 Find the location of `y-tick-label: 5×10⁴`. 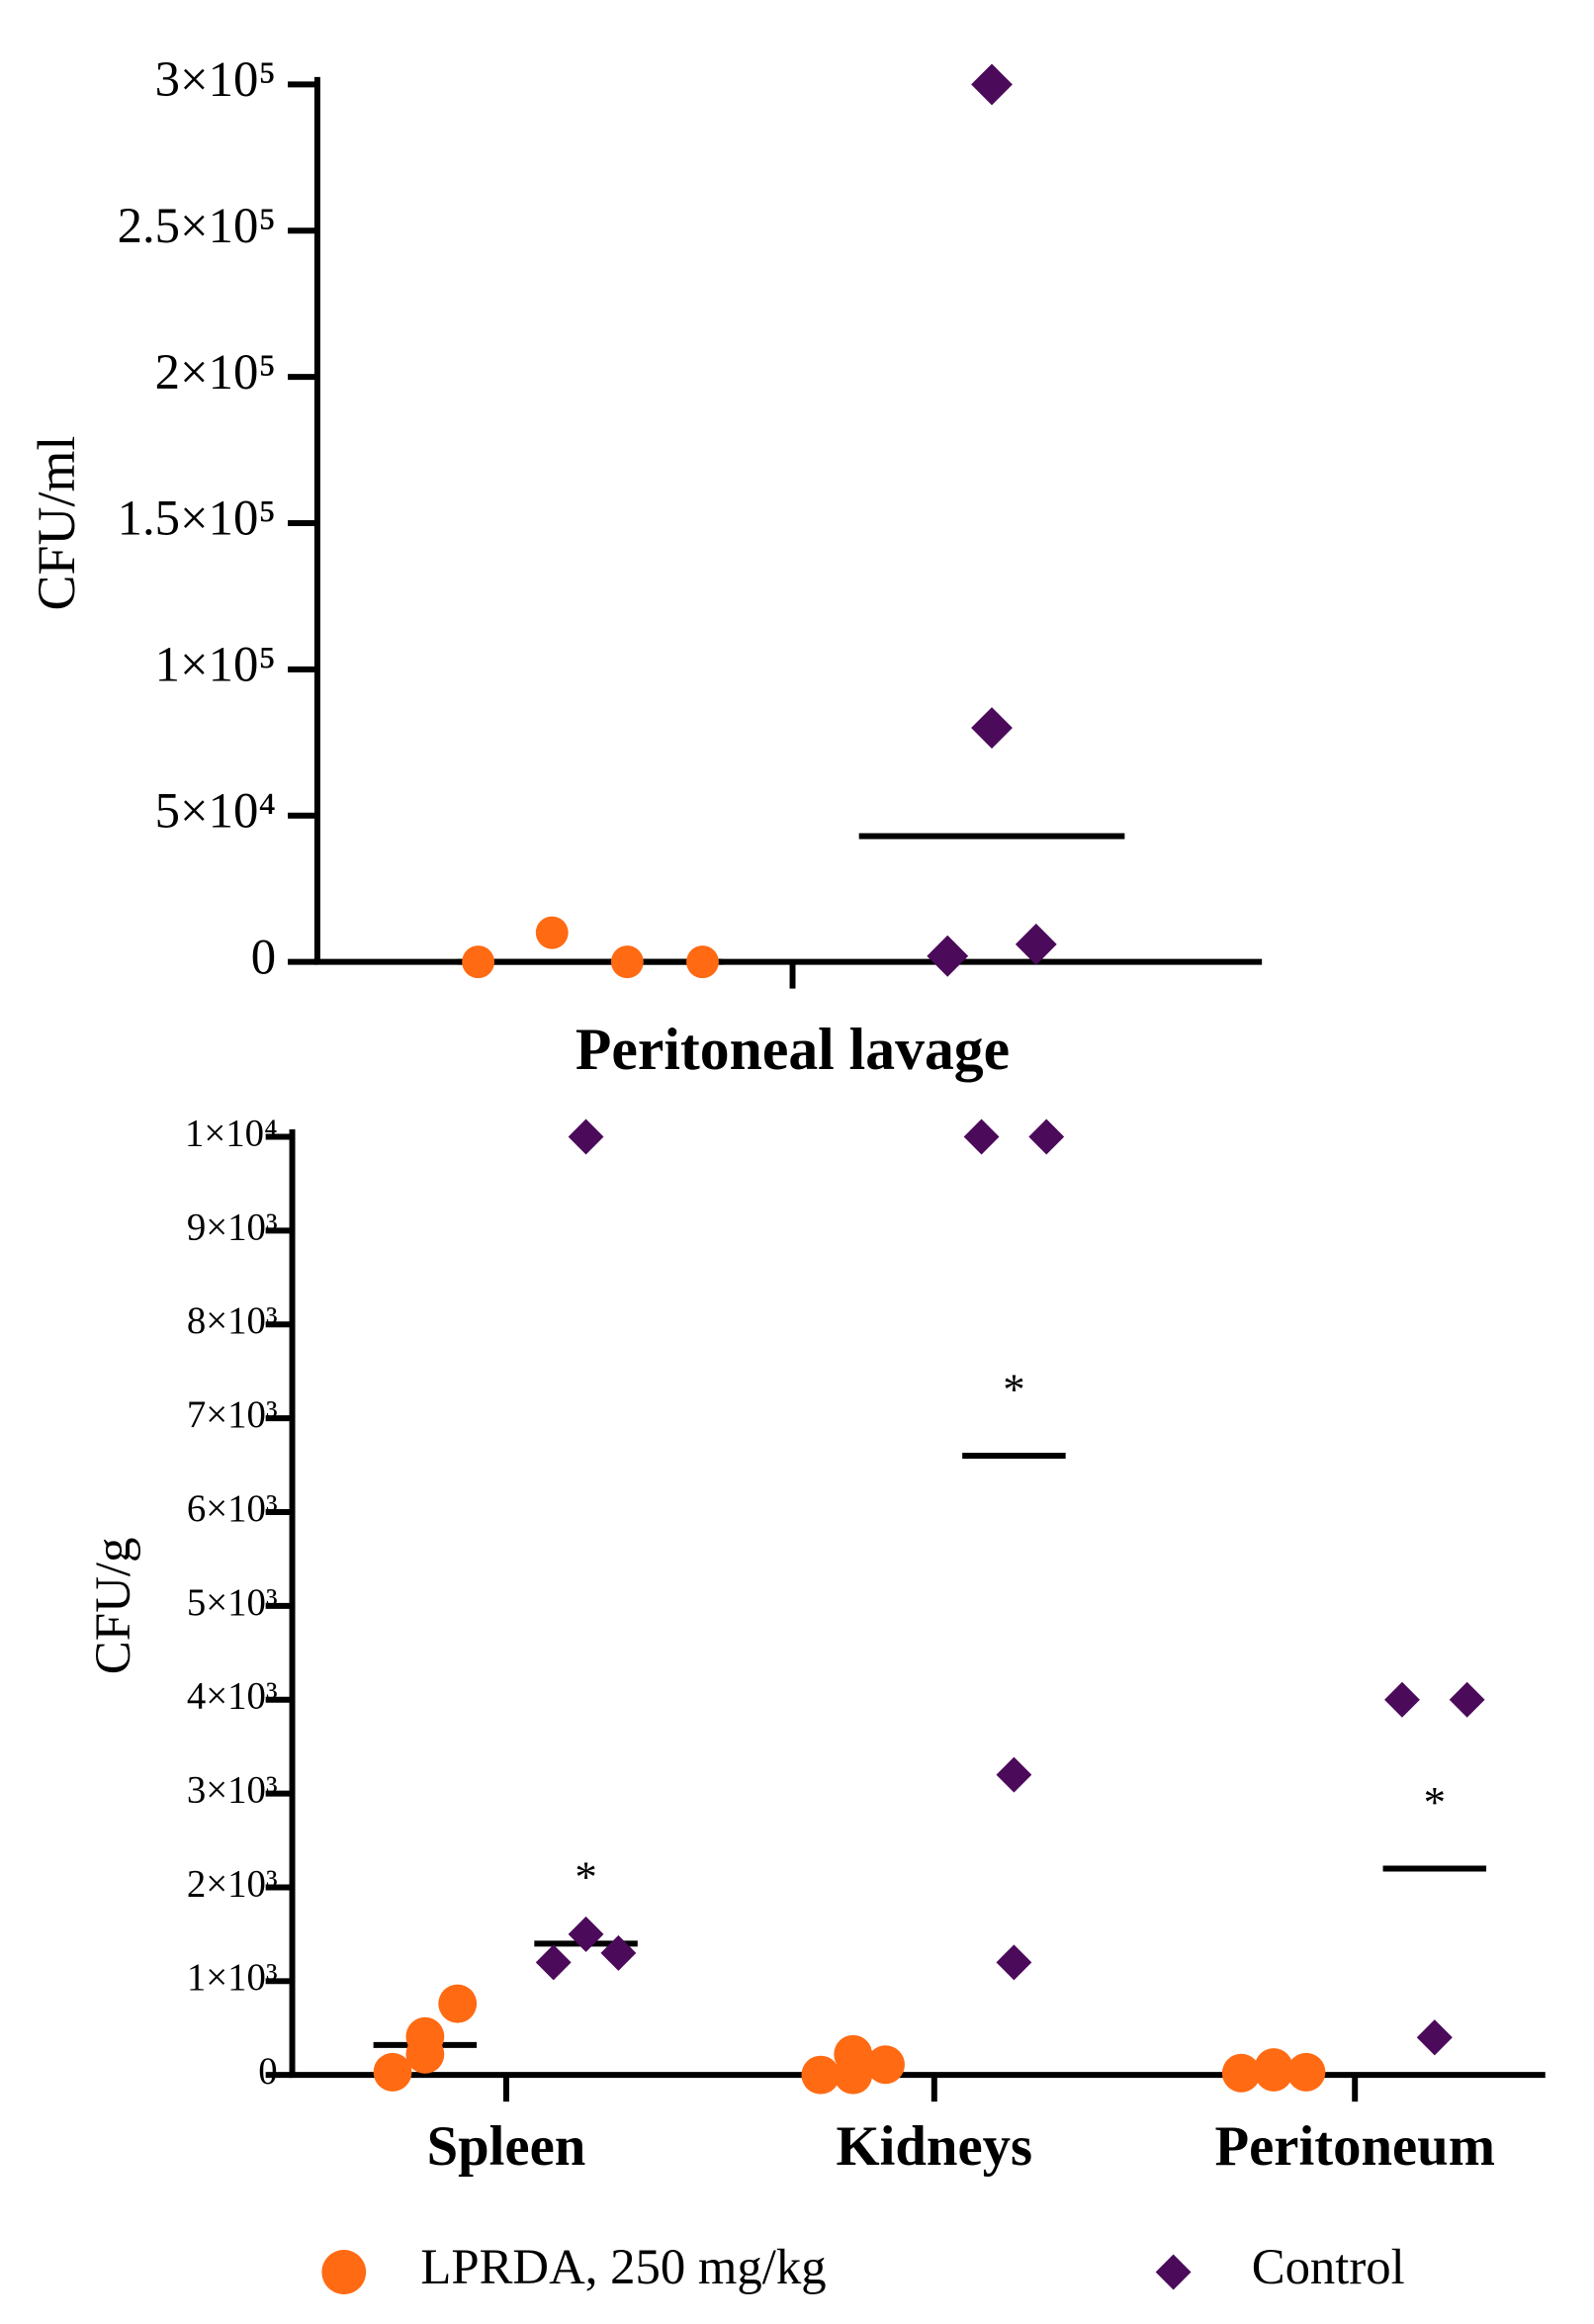

y-tick-label: 5×10⁴ is located at coordinates (215, 810).